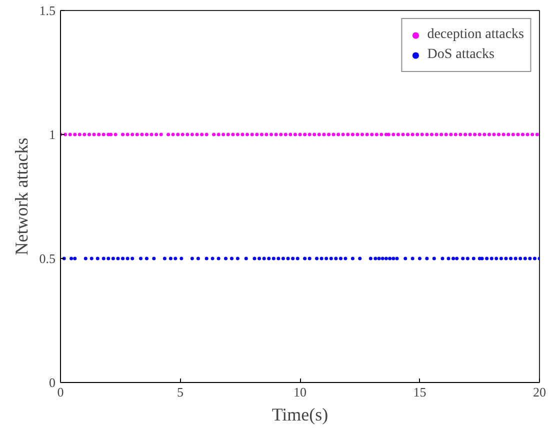 The width and height of the screenshot is (559, 432). What do you see at coordinates (419, 392) in the screenshot?
I see `x-tick-label: 15` at bounding box center [419, 392].